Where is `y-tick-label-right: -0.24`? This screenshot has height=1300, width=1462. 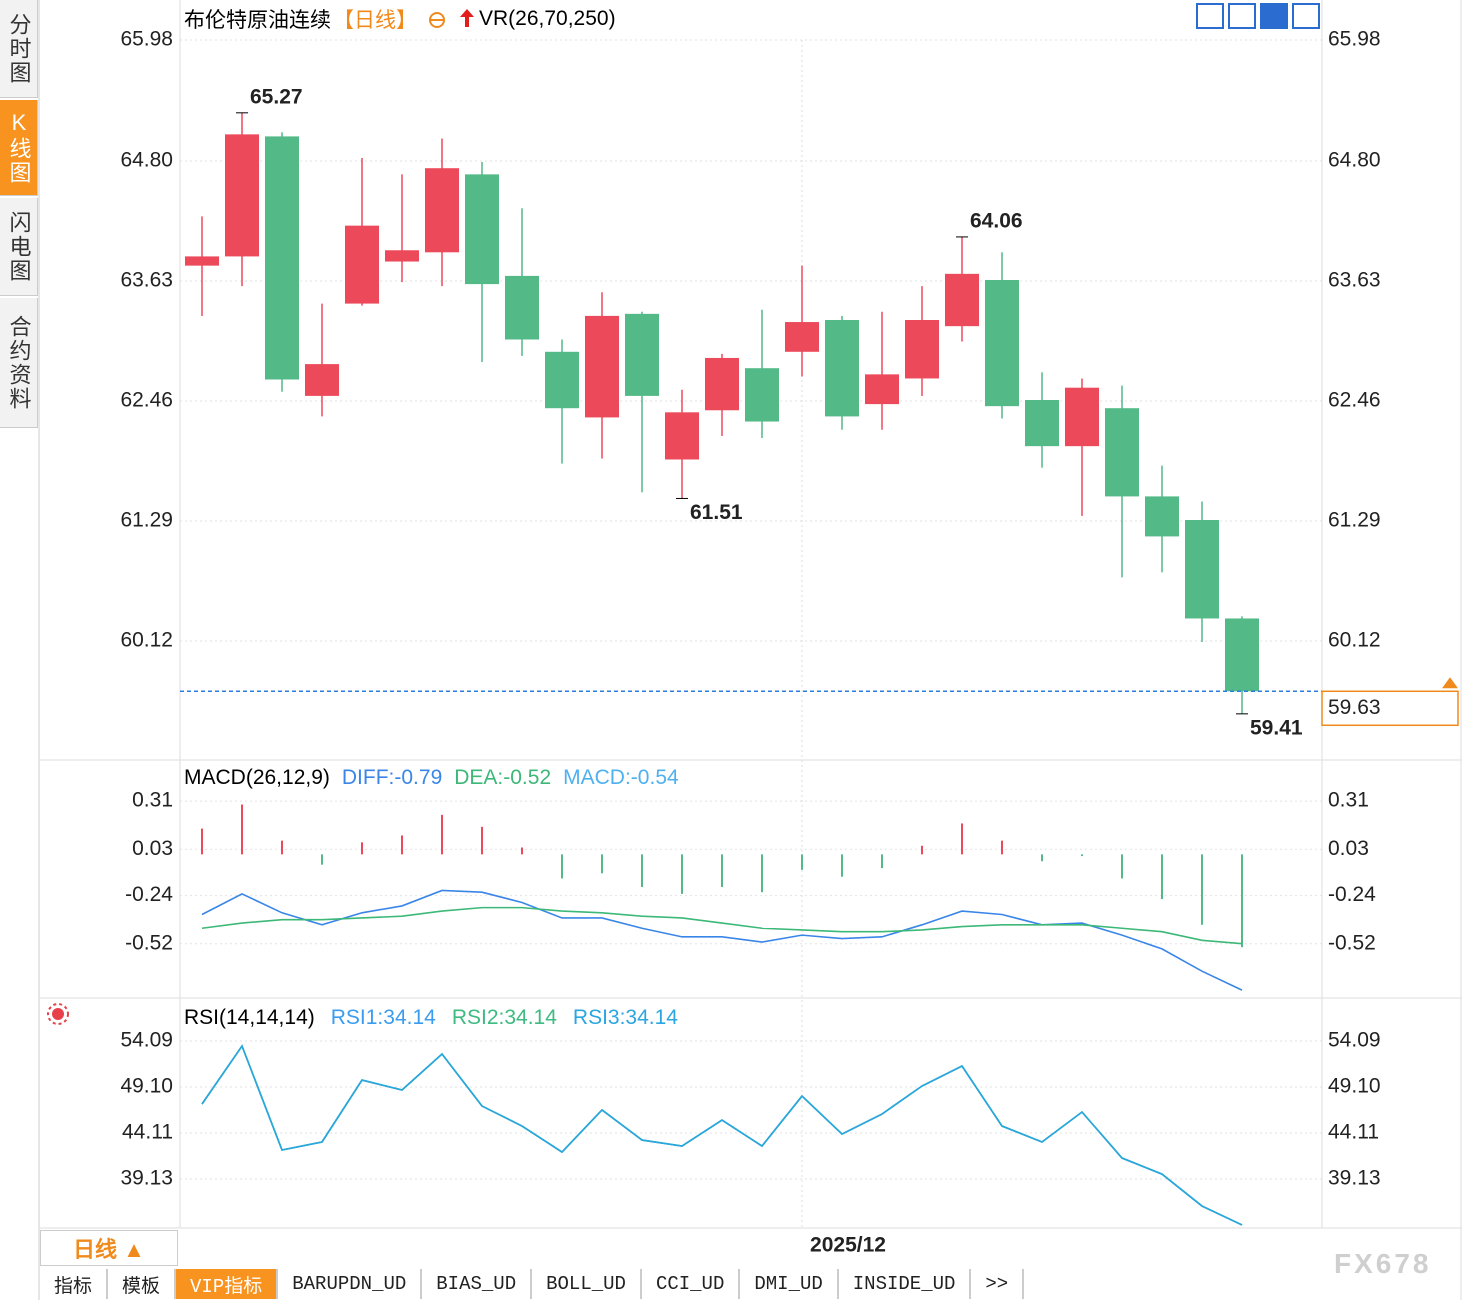
y-tick-label-right: -0.24 is located at coordinates (1352, 894).